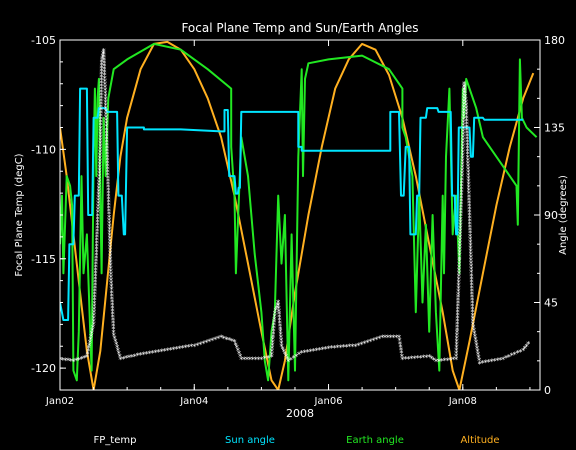  Describe the element at coordinates (327, 401) in the screenshot. I see `x-tick-label: Jan06` at that location.